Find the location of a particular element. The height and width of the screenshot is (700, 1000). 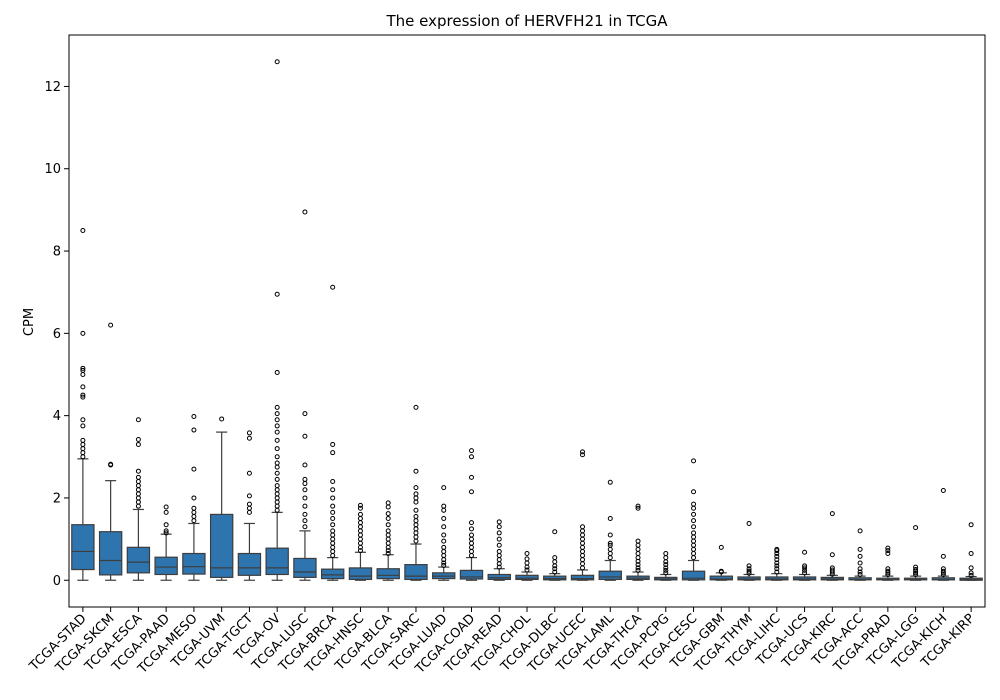

box-tcga-pcpg is located at coordinates (666, 566).